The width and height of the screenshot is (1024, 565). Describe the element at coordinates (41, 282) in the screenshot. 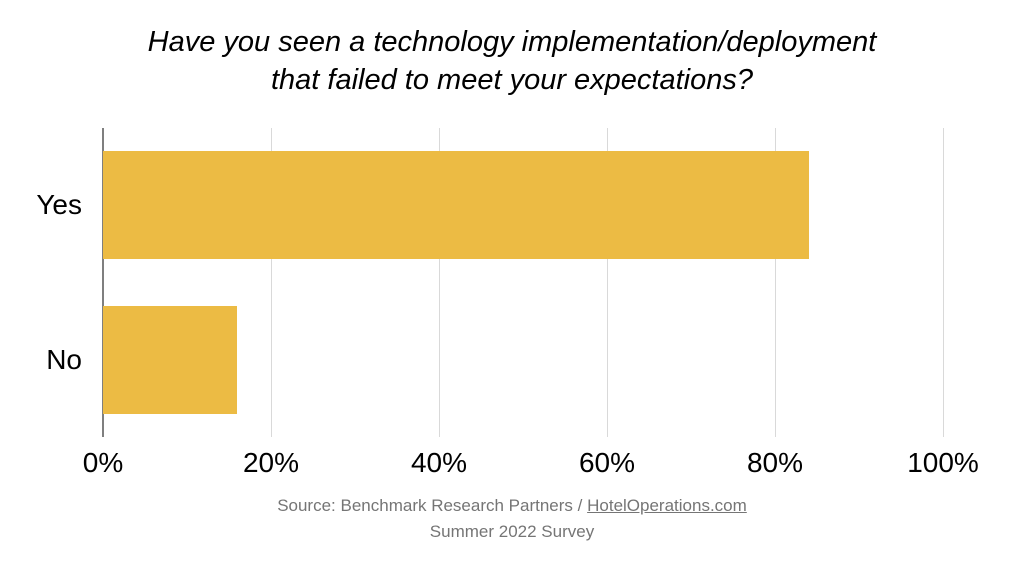

I see `y-axis-labels: Yes No` at that location.